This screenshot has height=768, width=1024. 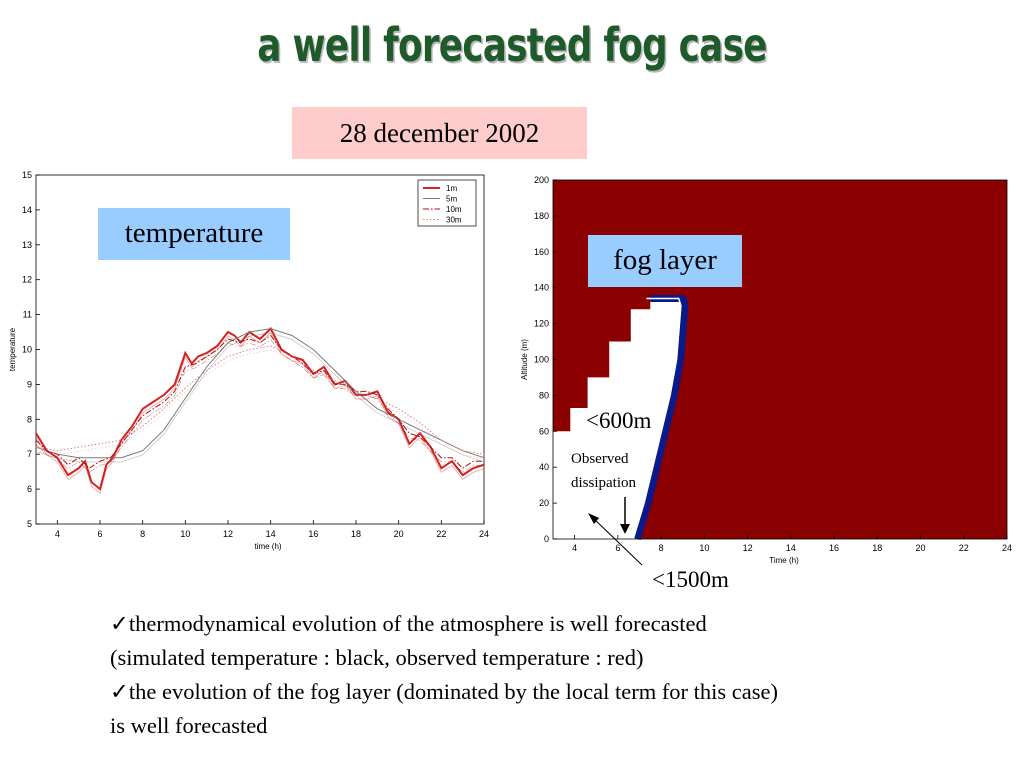 I want to click on legend-label-5m: 5m, so click(x=451, y=199).